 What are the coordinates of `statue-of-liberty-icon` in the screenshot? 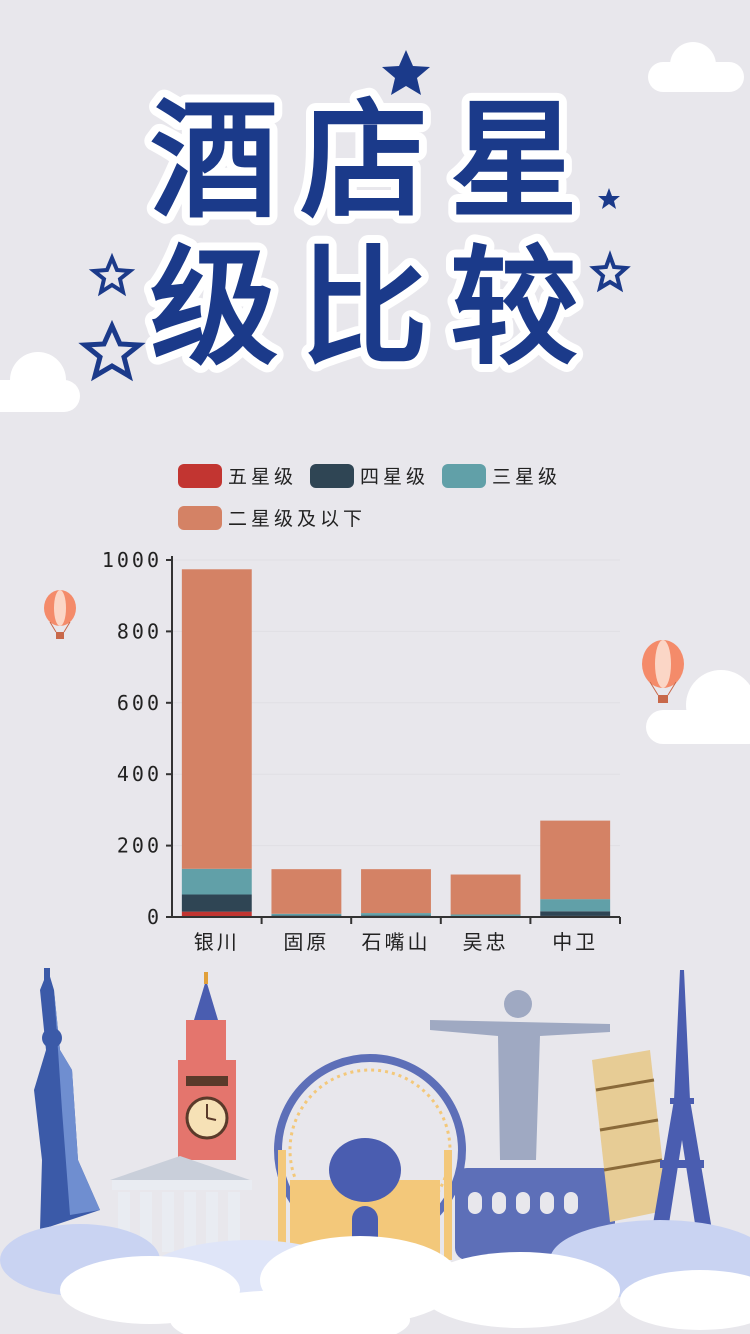 It's located at (67, 1099).